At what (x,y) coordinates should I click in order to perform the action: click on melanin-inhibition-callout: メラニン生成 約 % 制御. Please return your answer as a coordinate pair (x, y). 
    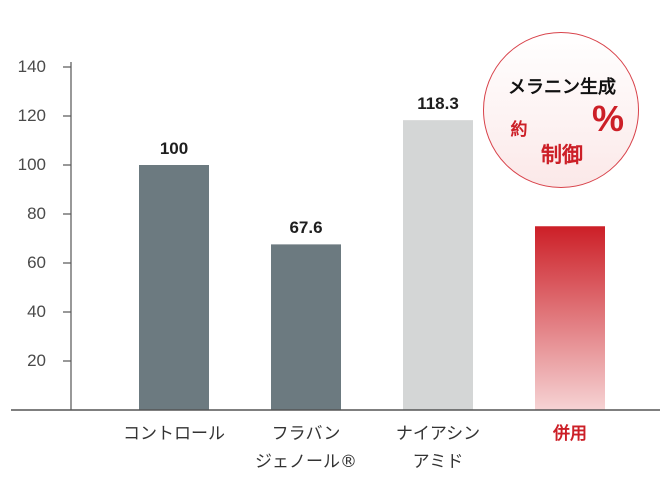
    Looking at the image, I should click on (561, 110).